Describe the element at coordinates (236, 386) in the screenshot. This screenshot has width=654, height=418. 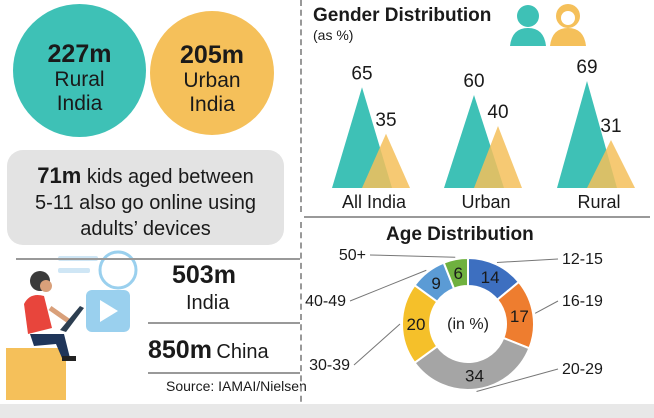
I see `source-credit: Source: IAMAI/Nielsen` at that location.